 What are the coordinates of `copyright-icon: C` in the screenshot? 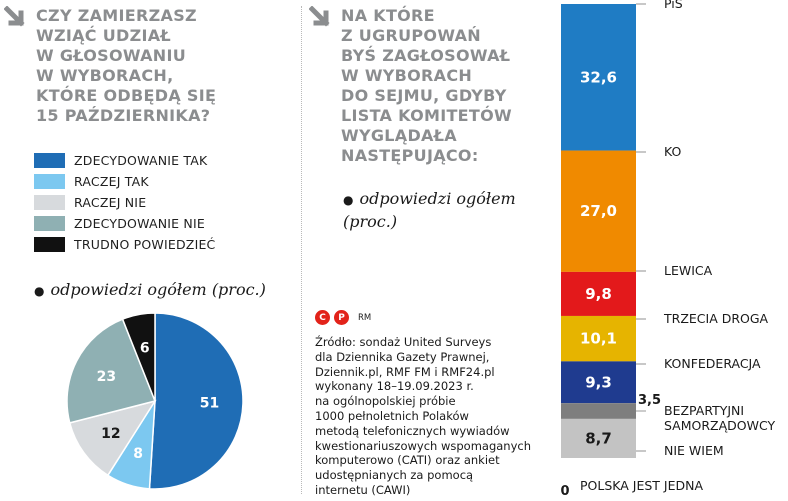 It's located at (322, 317).